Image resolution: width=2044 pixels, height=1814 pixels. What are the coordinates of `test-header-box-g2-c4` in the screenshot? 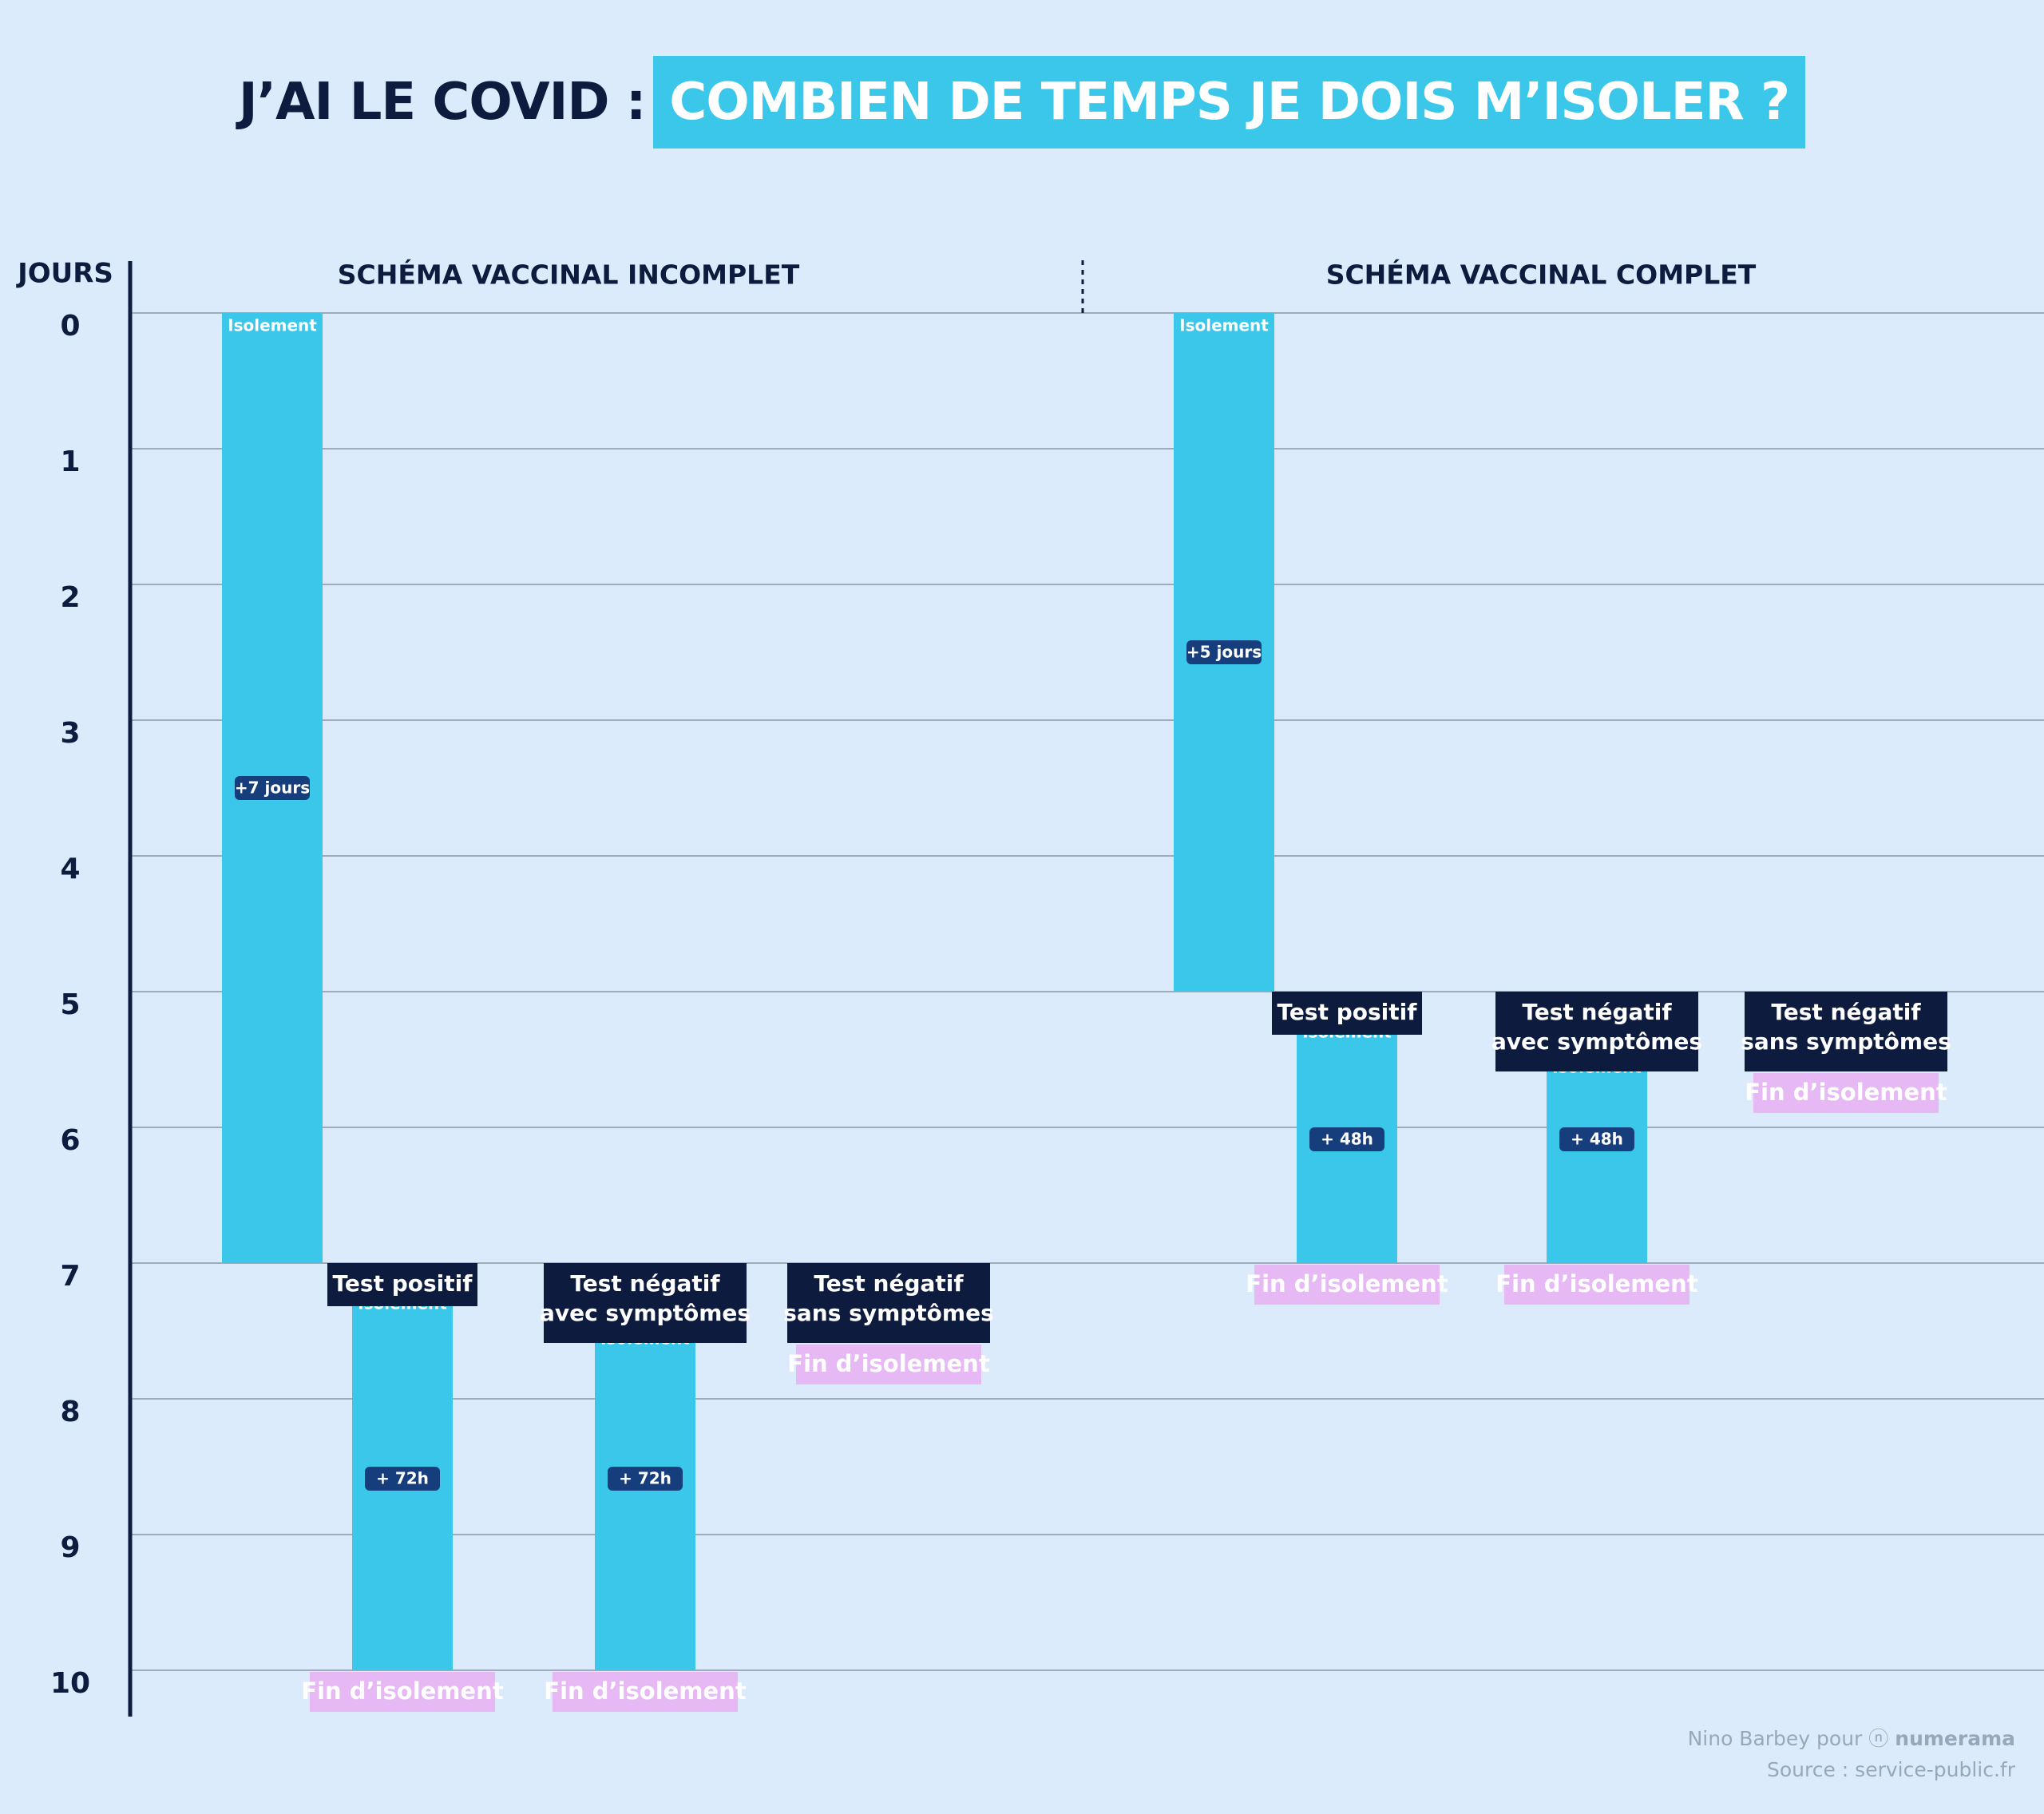 It's located at (1846, 1031).